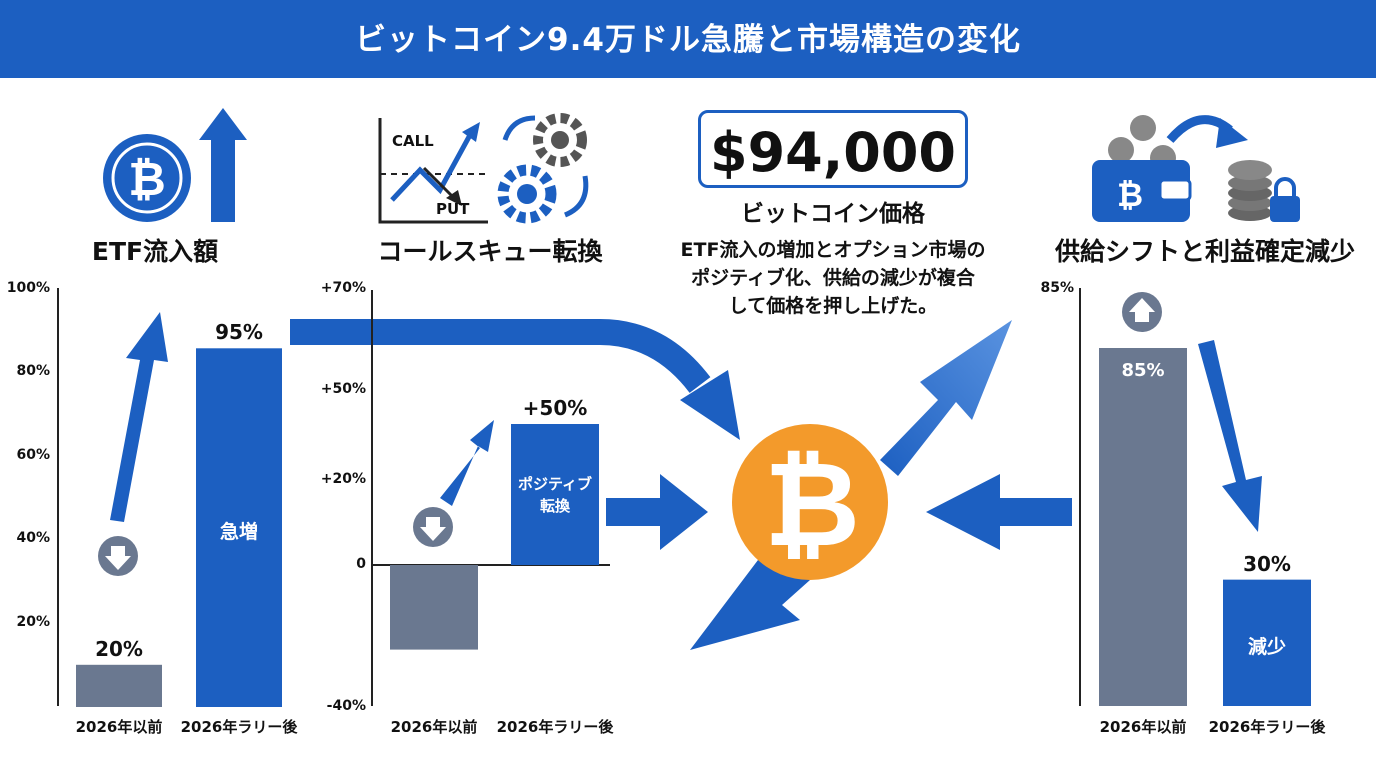  Describe the element at coordinates (555, 408) in the screenshot. I see `data-label: +50%` at that location.